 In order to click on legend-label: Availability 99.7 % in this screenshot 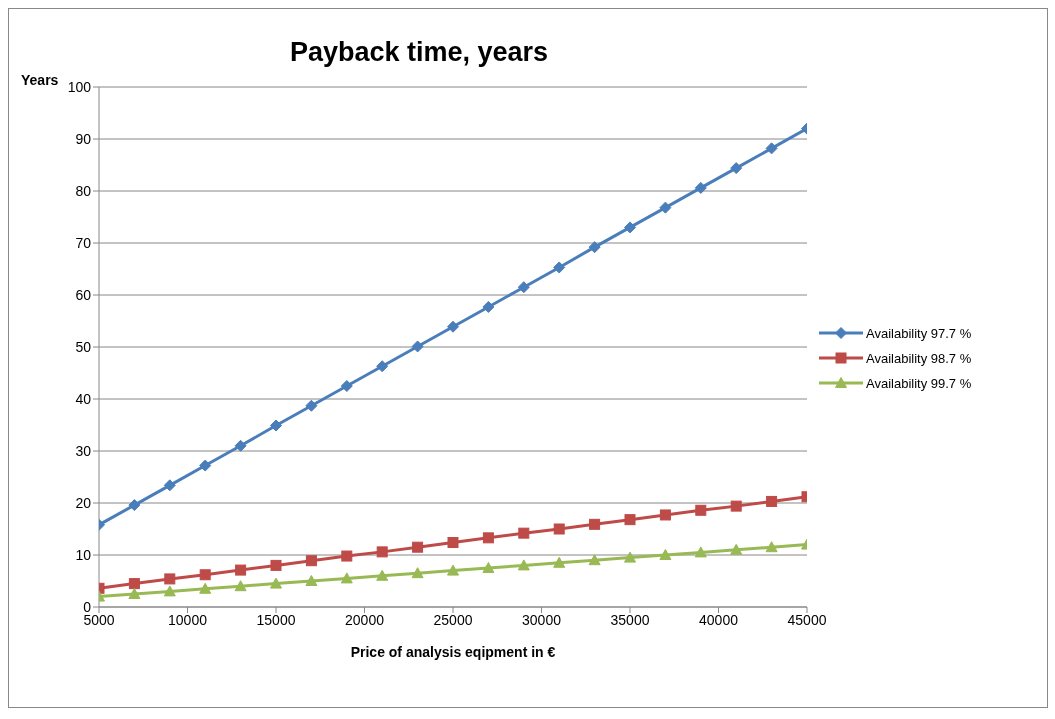, I will do `click(919, 383)`.